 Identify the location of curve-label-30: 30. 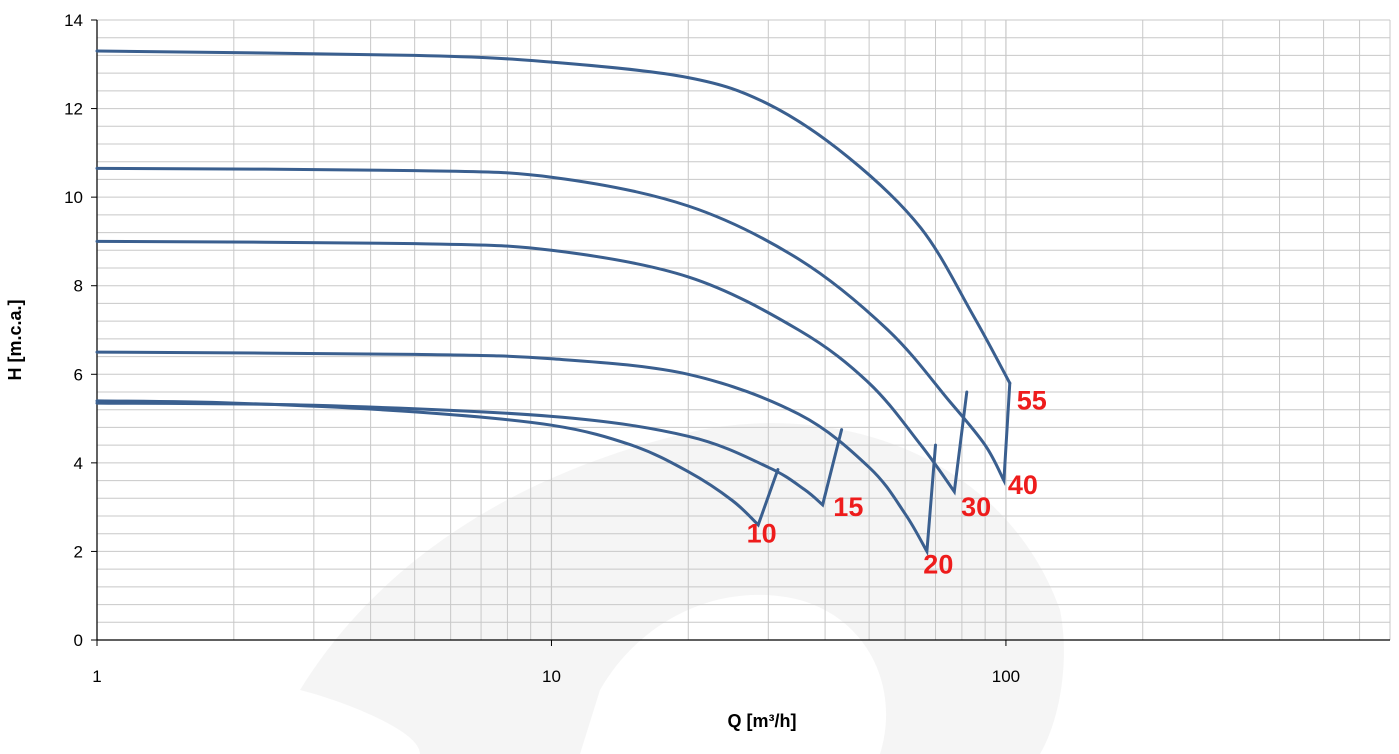
(976, 507).